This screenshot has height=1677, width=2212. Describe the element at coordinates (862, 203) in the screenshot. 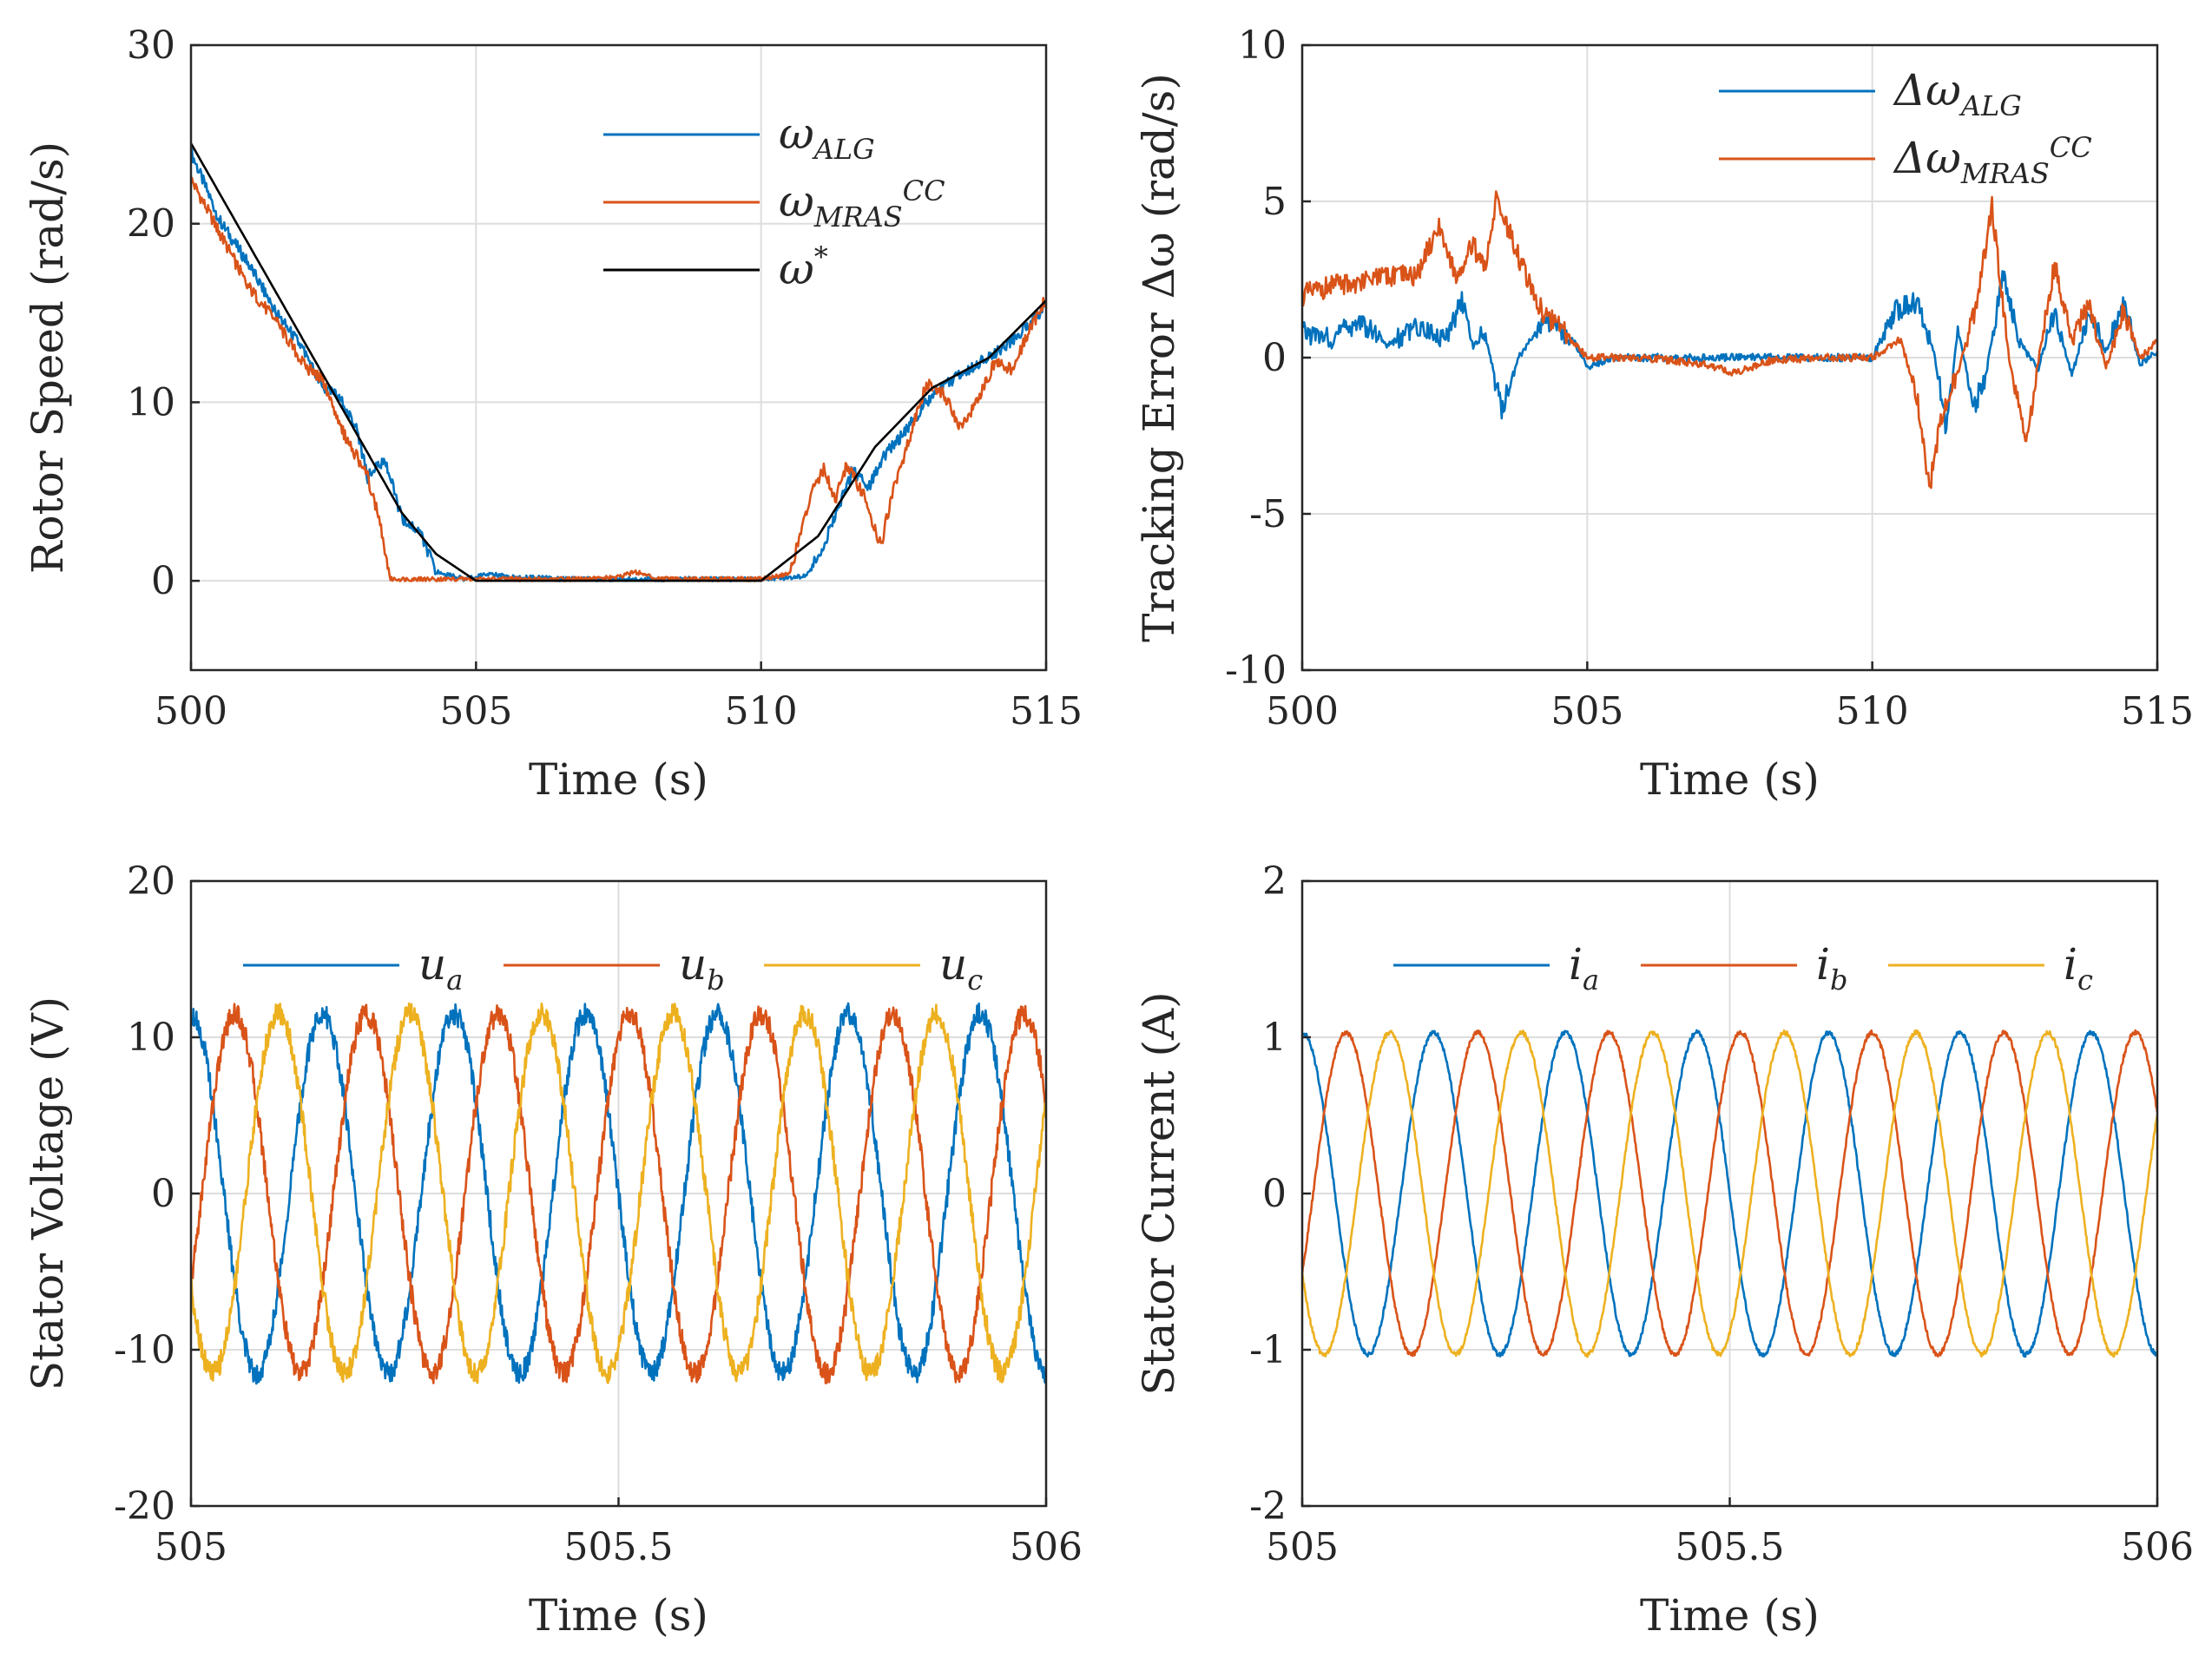

I see `legend-entry: ωMRASCC` at that location.